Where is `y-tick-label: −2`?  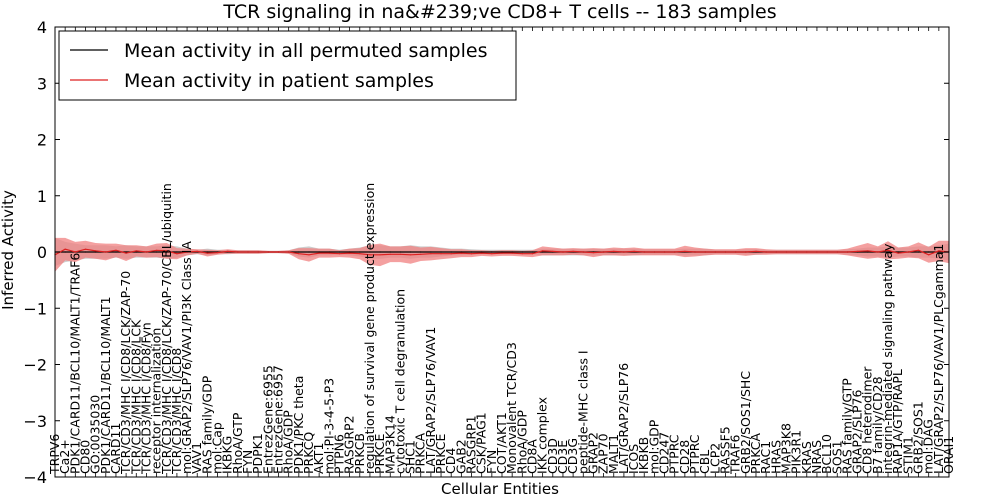
y-tick-label: −2 is located at coordinates (35, 365).